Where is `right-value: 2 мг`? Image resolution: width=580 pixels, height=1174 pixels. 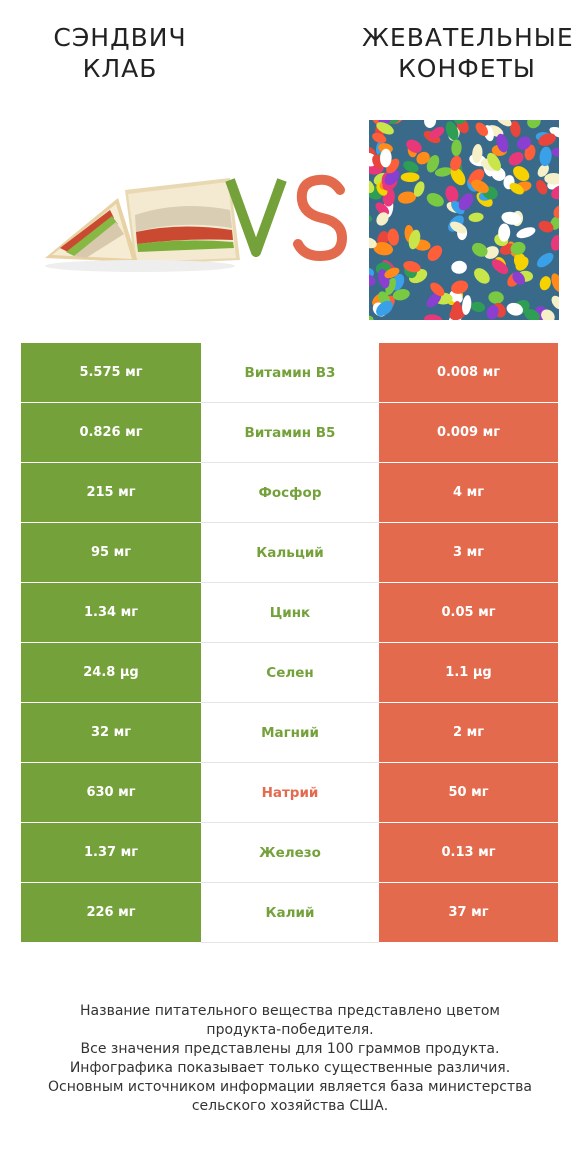
right-value: 2 мг is located at coordinates (468, 733).